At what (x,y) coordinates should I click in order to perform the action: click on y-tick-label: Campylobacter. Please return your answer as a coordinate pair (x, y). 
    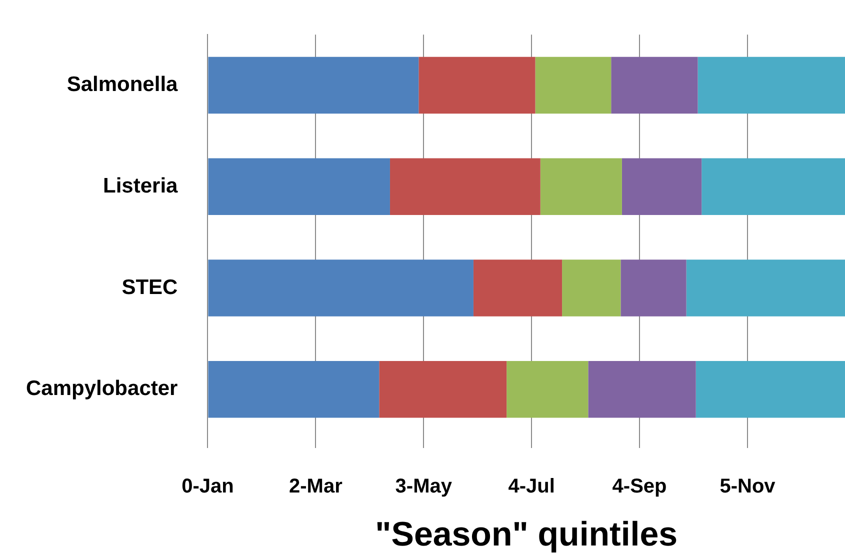
    Looking at the image, I should click on (102, 388).